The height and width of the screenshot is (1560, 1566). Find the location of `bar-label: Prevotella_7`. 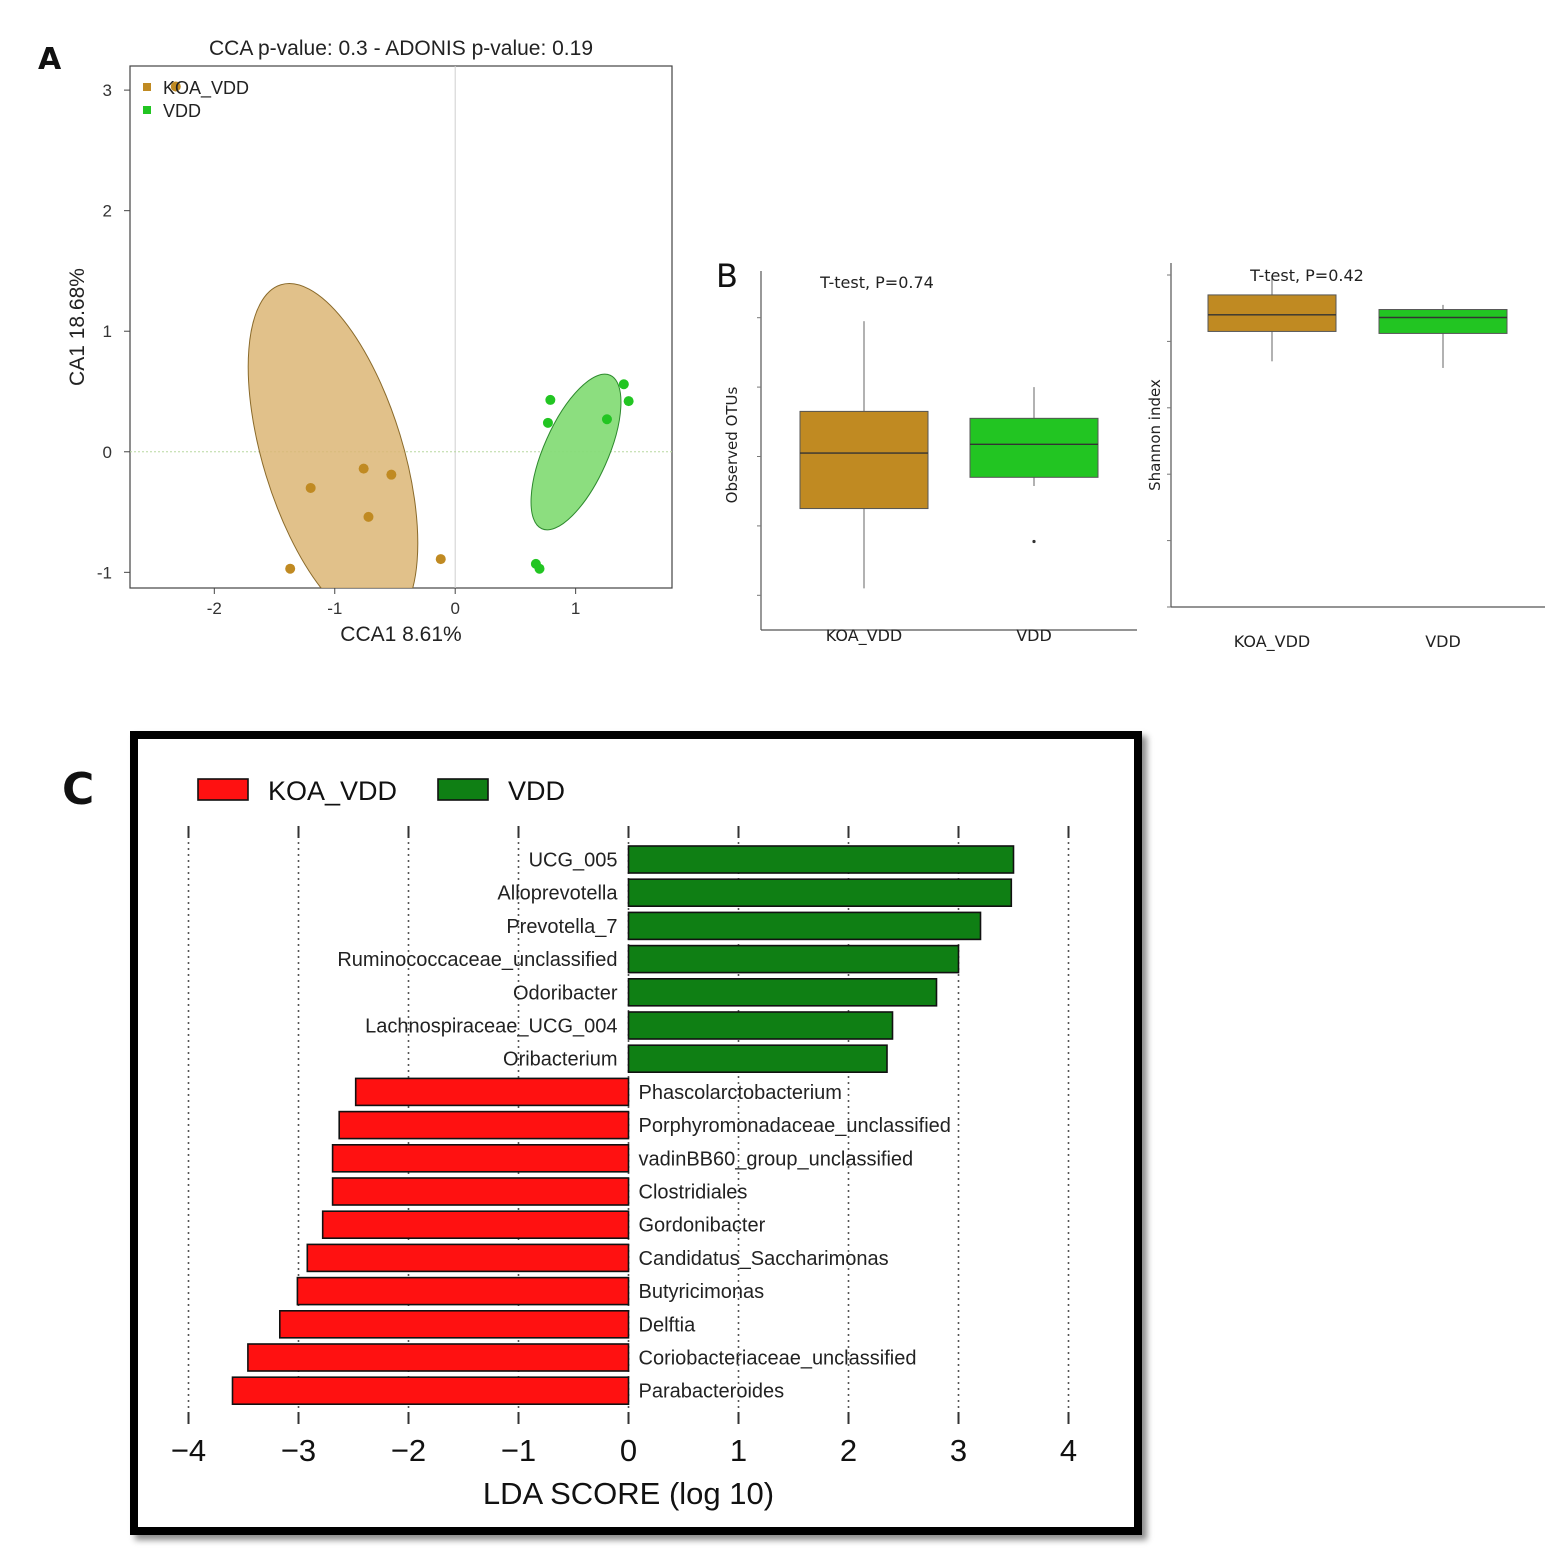

bar-label: Prevotella_7 is located at coordinates (561, 927).